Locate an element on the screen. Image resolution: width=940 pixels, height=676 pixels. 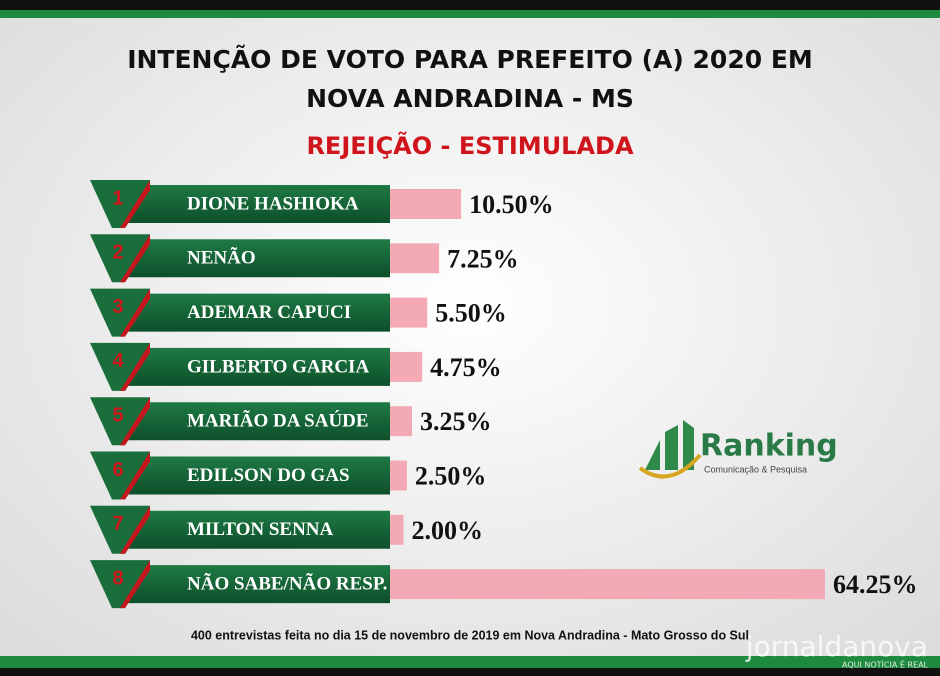
chart-subtitle: REJEIÇÃO - ESTIMULADA is located at coordinates (470, 145).